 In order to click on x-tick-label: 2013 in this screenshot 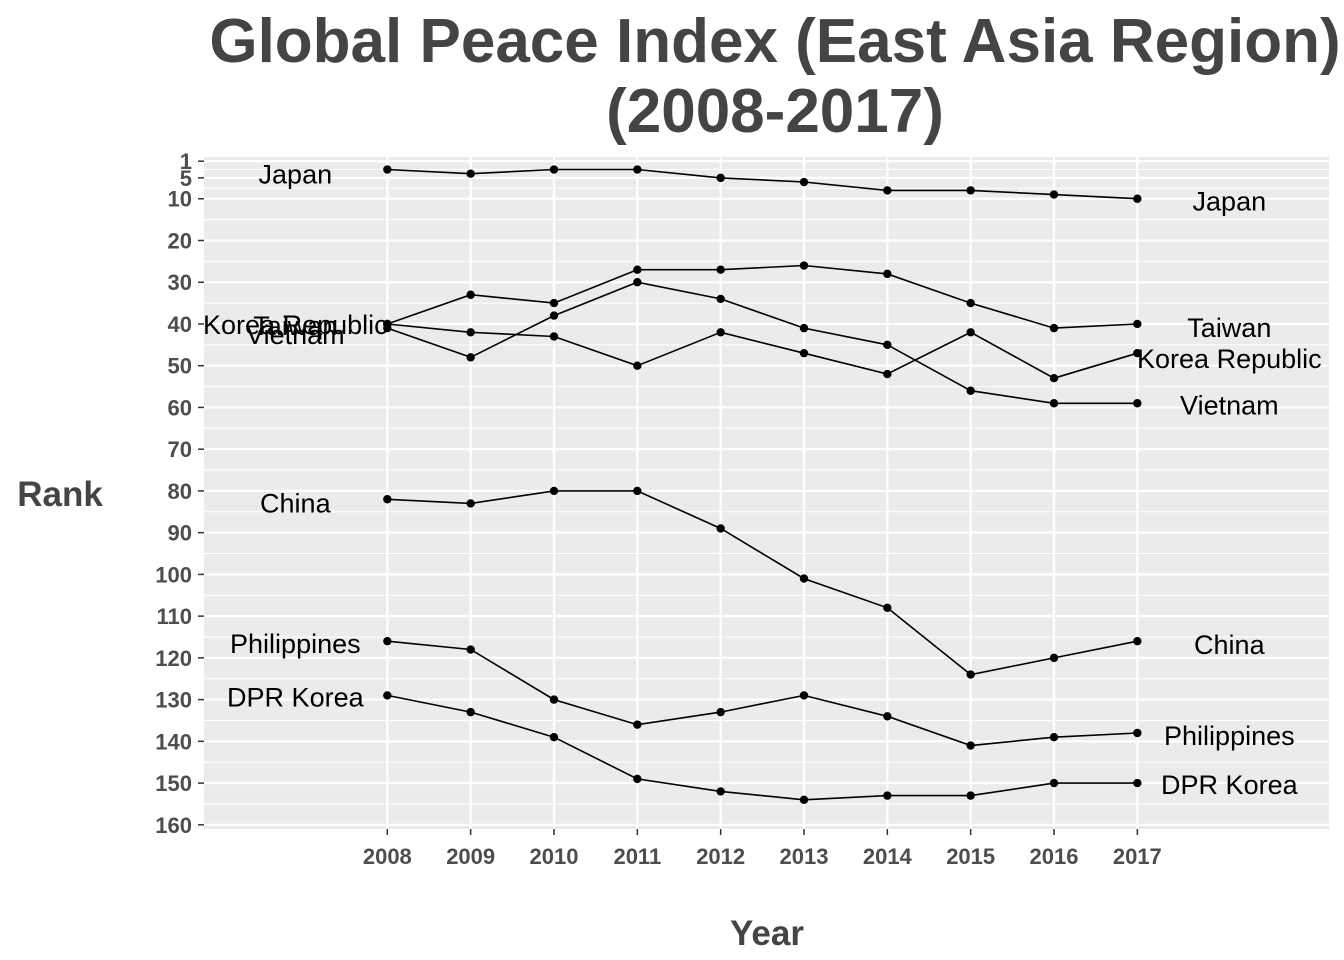, I will do `click(804, 856)`.